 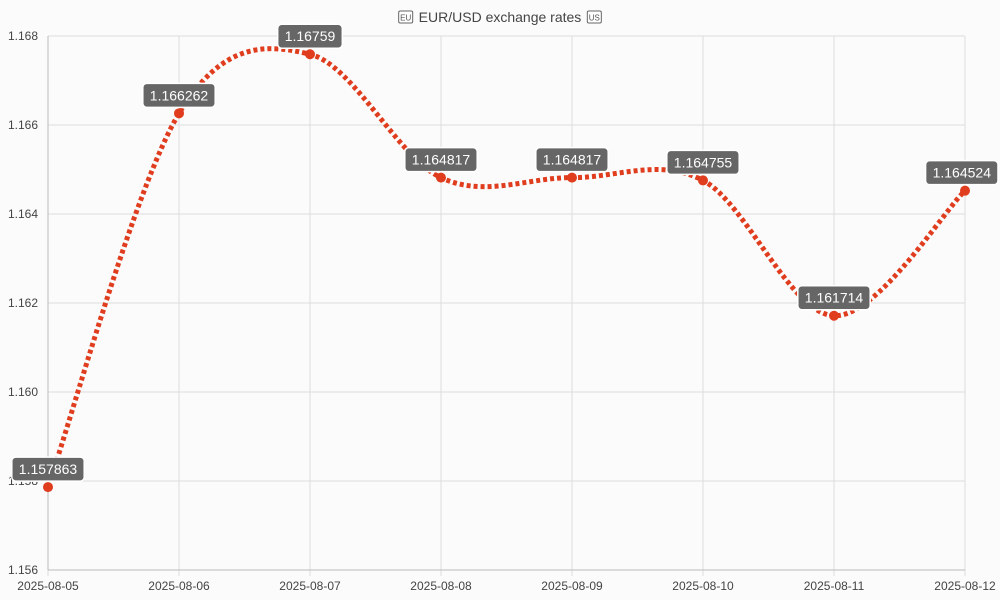 What do you see at coordinates (23, 125) in the screenshot?
I see `y-tick-label: 1.166` at bounding box center [23, 125].